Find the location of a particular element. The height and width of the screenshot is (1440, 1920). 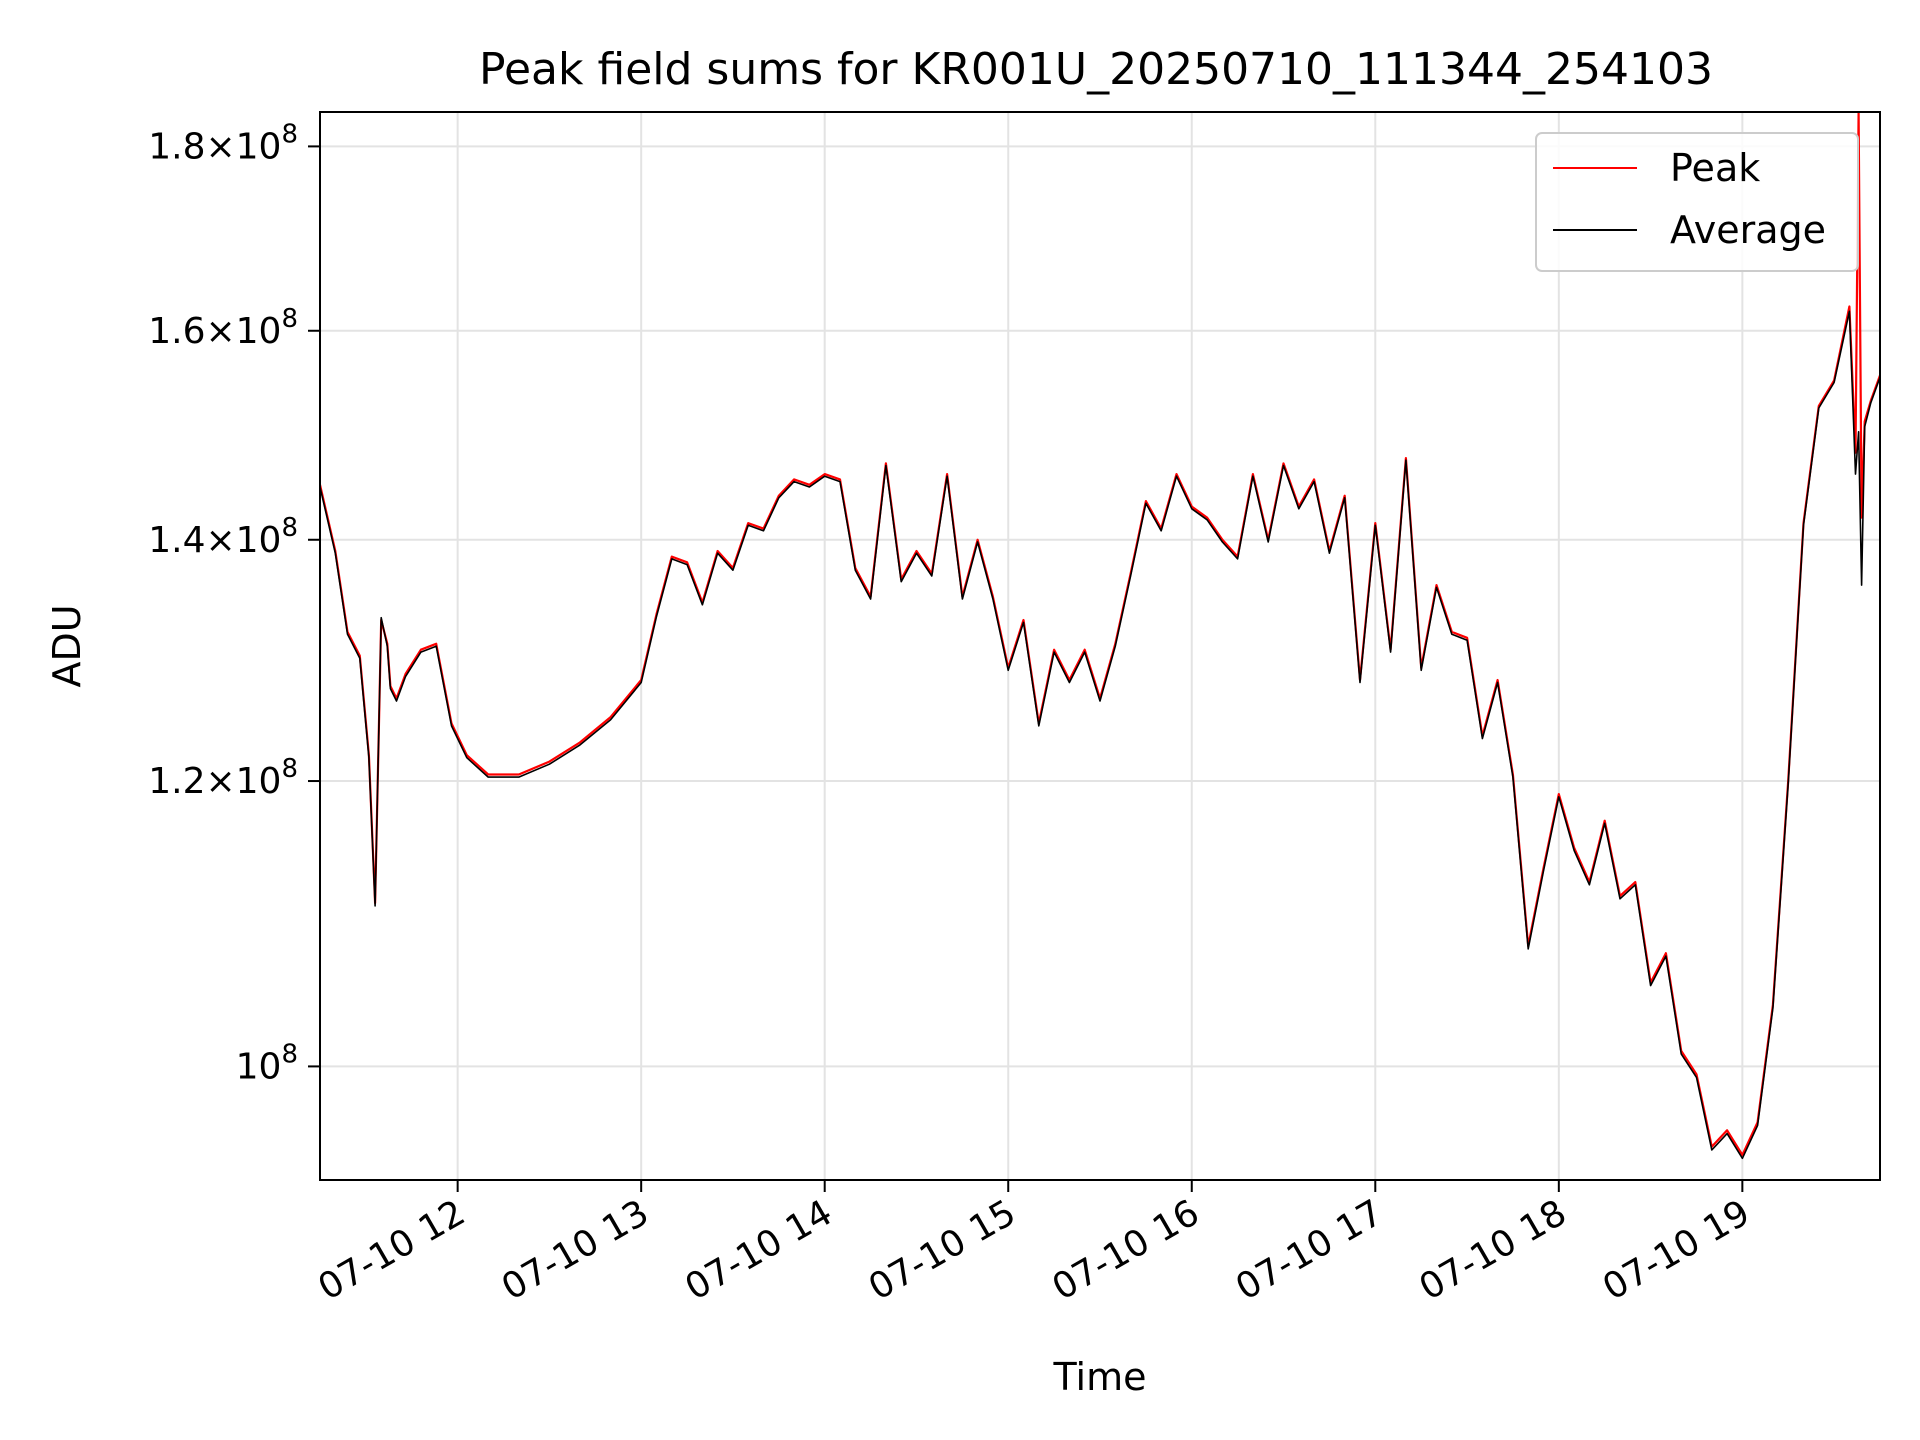

y-tick-label: 1.2×108 is located at coordinates (223, 778).